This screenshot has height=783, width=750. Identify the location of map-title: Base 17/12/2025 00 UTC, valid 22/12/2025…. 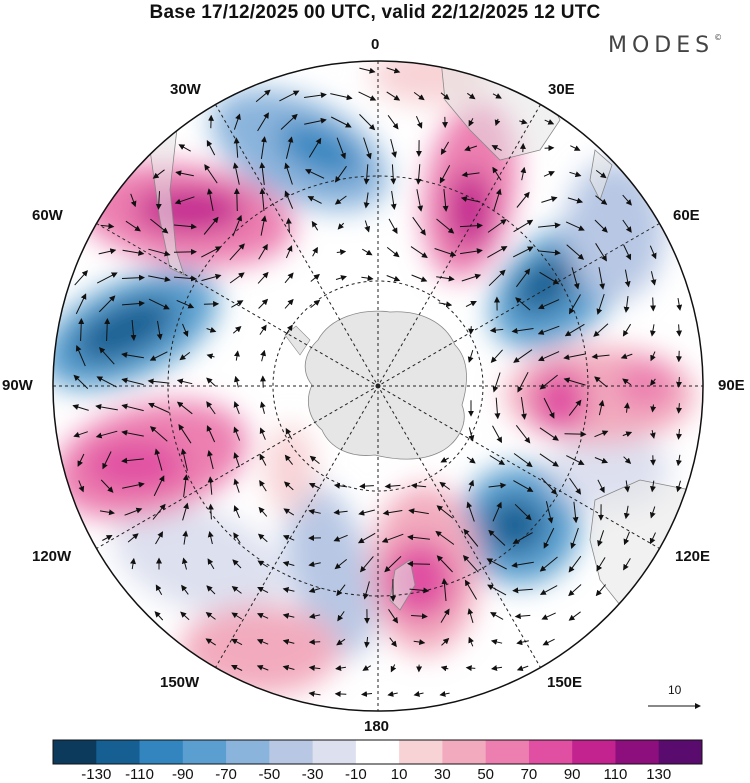
(375, 12).